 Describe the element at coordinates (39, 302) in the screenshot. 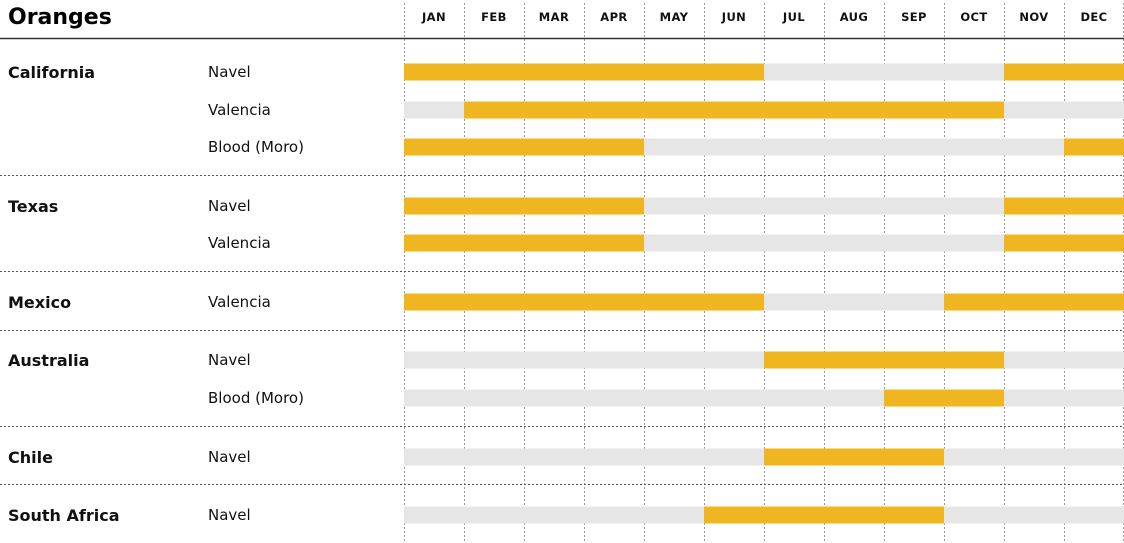

I see `region-label-mexico: Mexico` at that location.